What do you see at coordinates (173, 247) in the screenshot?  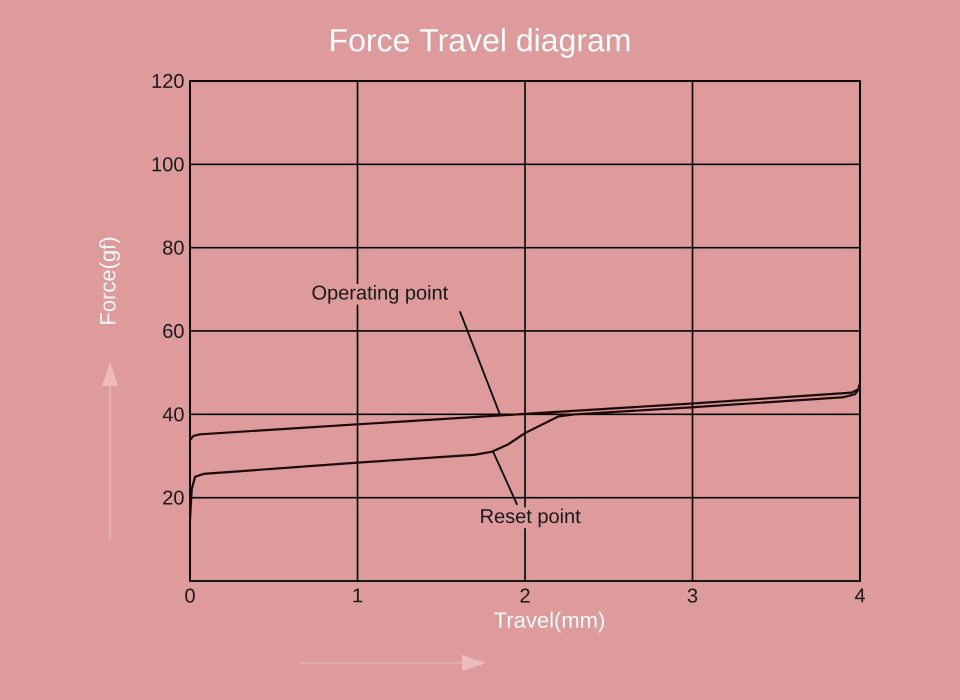 I see `y-tick-label: 80` at bounding box center [173, 247].